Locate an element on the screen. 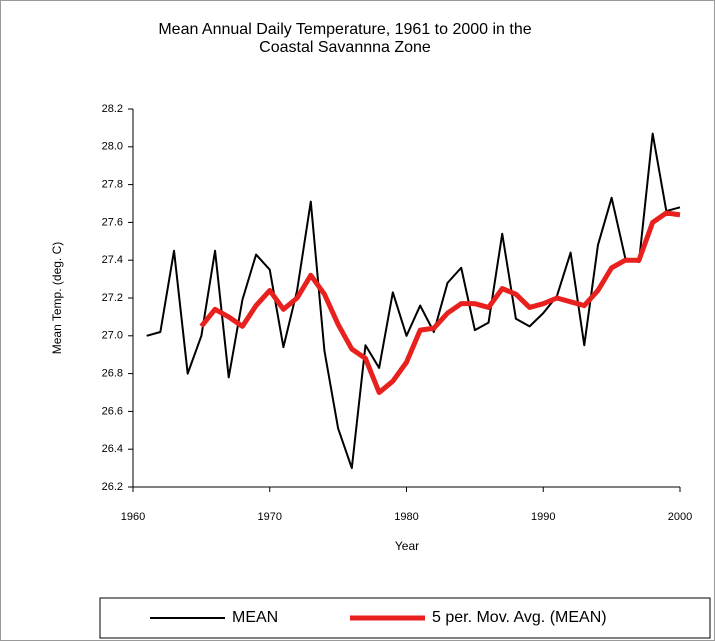  x-tick-label: 2000 is located at coordinates (680, 517).